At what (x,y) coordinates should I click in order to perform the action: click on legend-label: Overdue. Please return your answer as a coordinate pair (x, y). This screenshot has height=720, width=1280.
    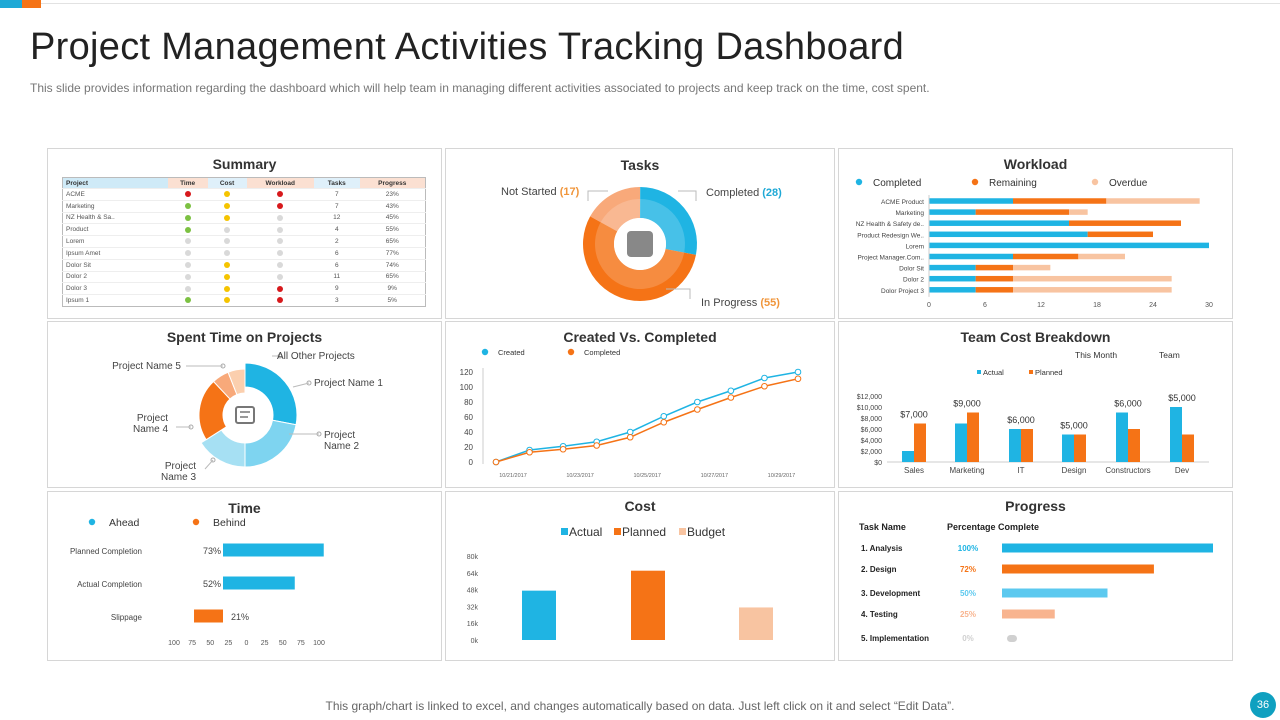
    Looking at the image, I should click on (1128, 183).